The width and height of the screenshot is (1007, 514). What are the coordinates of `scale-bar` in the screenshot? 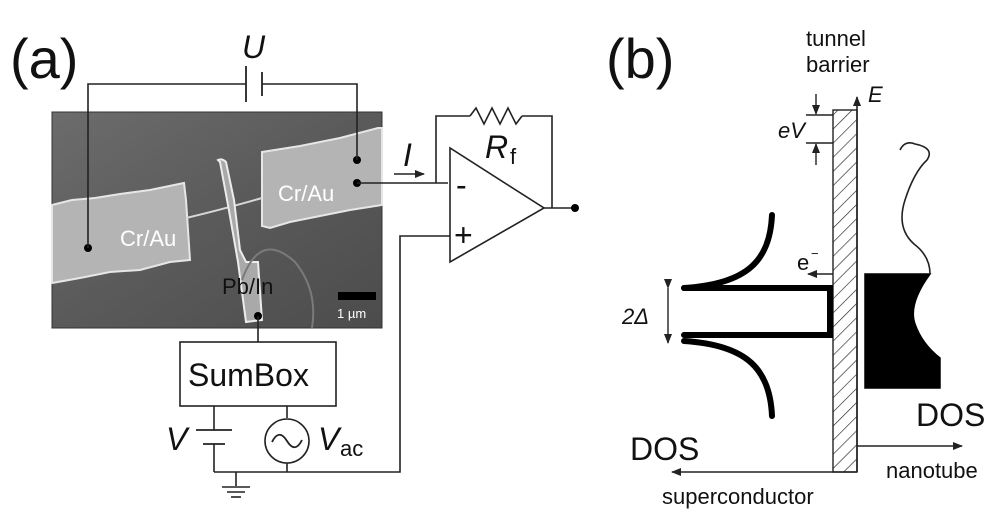 It's located at (357, 296).